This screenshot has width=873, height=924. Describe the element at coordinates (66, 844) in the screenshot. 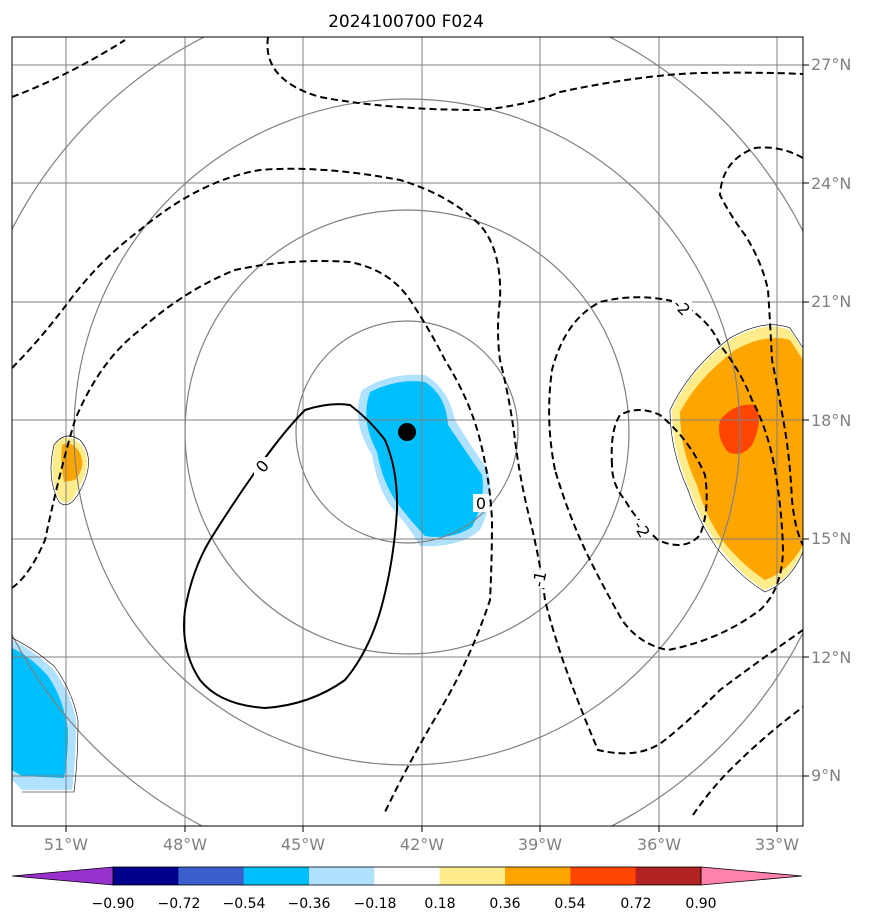

I see `lon-label: 51°W` at that location.